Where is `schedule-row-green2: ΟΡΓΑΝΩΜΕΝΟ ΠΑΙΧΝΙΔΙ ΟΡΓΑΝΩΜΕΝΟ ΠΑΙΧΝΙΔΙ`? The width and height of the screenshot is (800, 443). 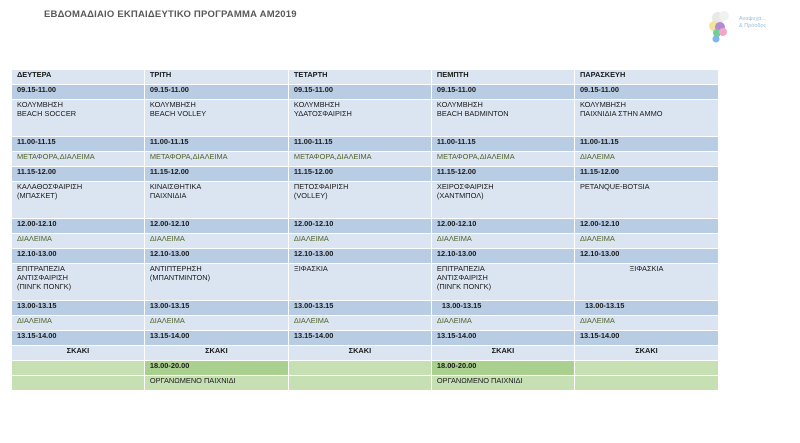
schedule-row-green2: ΟΡΓΑΝΩΜΕΝΟ ΠΑΙΧΝΙΔΙ ΟΡΓΑΝΩΜΕΝΟ ΠΑΙΧΝΙΔΙ is located at coordinates (365, 383).